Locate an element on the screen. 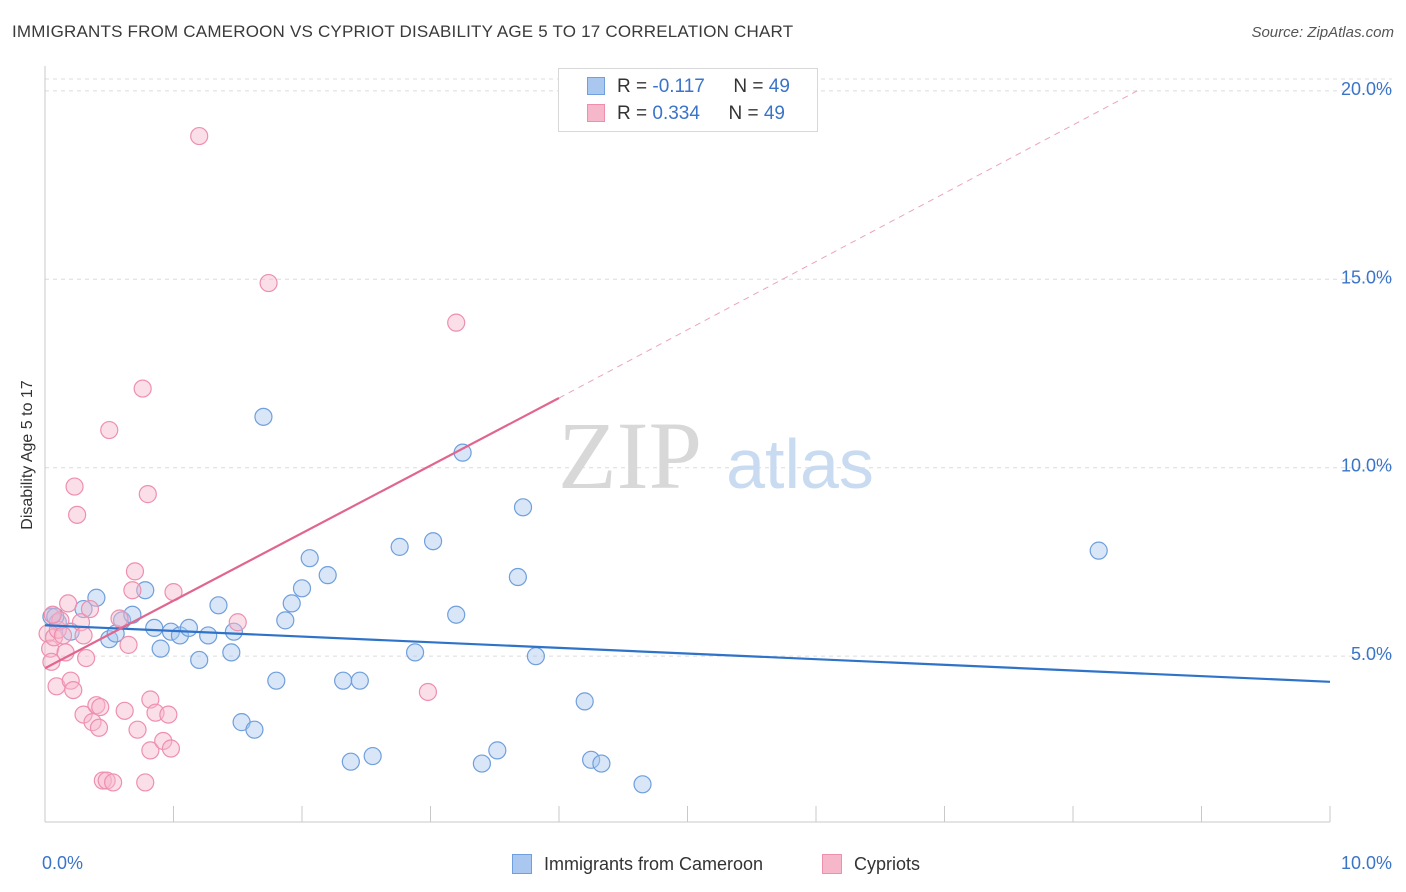 The image size is (1406, 892). trendline-cameroon is located at coordinates (687, 653).